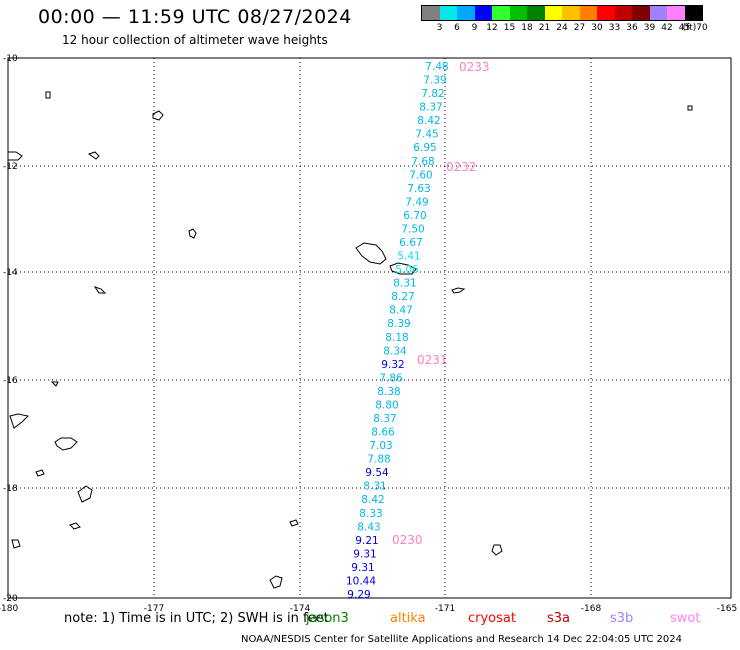 The image size is (740, 650). What do you see at coordinates (424, 148) in the screenshot?
I see `wave-height-label: 6.95` at bounding box center [424, 148].